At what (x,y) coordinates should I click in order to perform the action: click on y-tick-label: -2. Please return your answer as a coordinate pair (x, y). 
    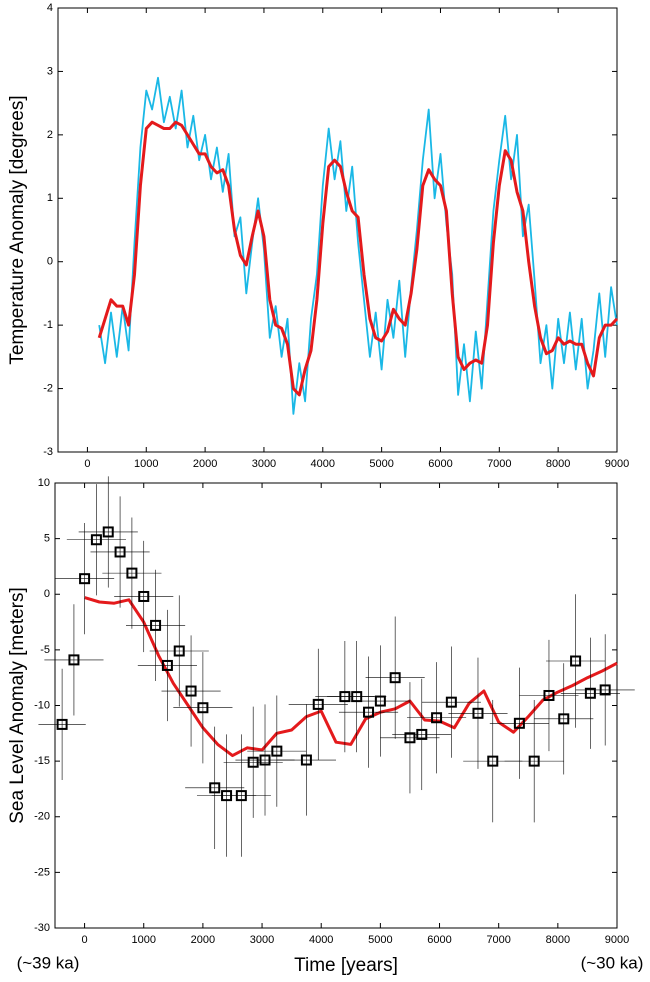
    Looking at the image, I should click on (48, 388).